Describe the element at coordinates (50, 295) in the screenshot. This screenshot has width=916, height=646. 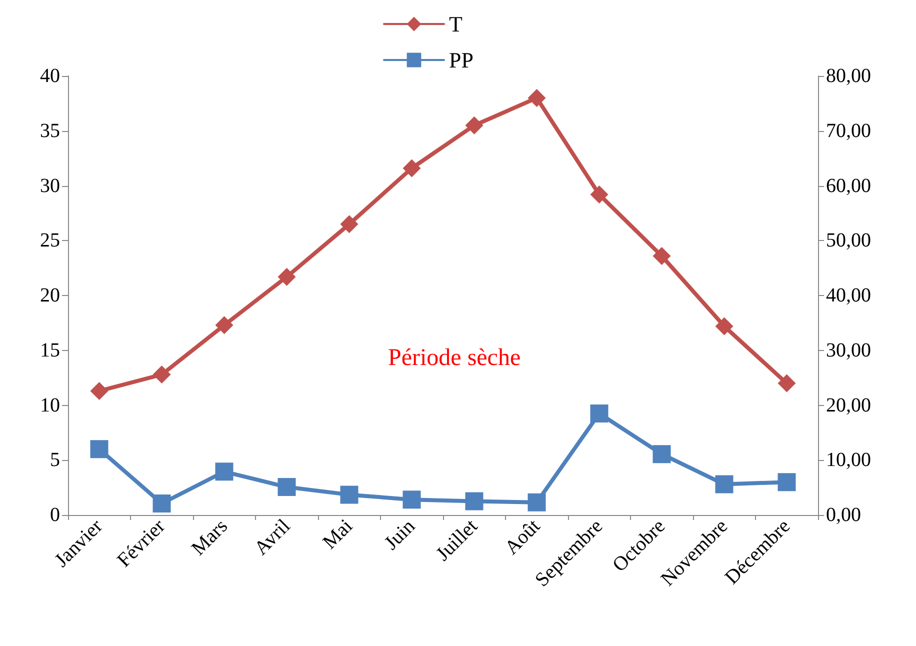
I see `y-tick-label: 20` at that location.